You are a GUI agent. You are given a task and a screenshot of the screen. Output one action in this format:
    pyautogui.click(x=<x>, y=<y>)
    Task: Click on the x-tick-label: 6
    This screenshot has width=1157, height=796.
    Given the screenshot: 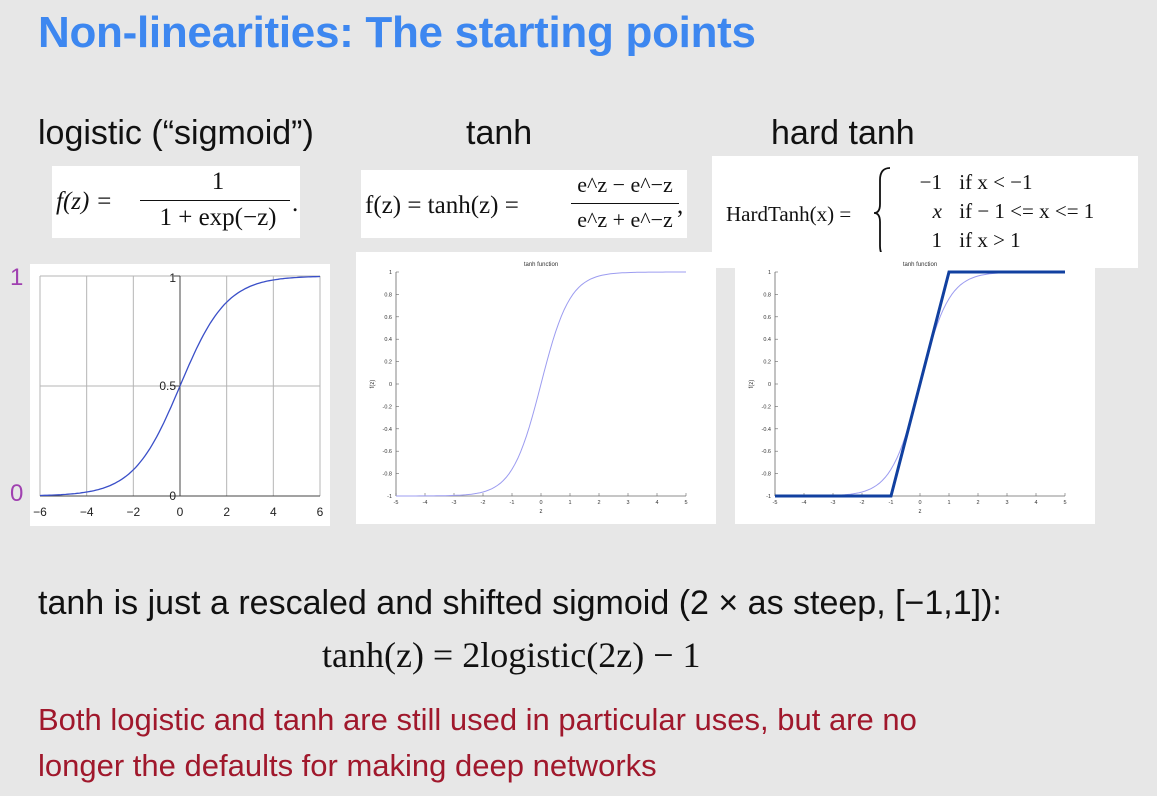 What is the action you would take?
    pyautogui.click(x=320, y=512)
    